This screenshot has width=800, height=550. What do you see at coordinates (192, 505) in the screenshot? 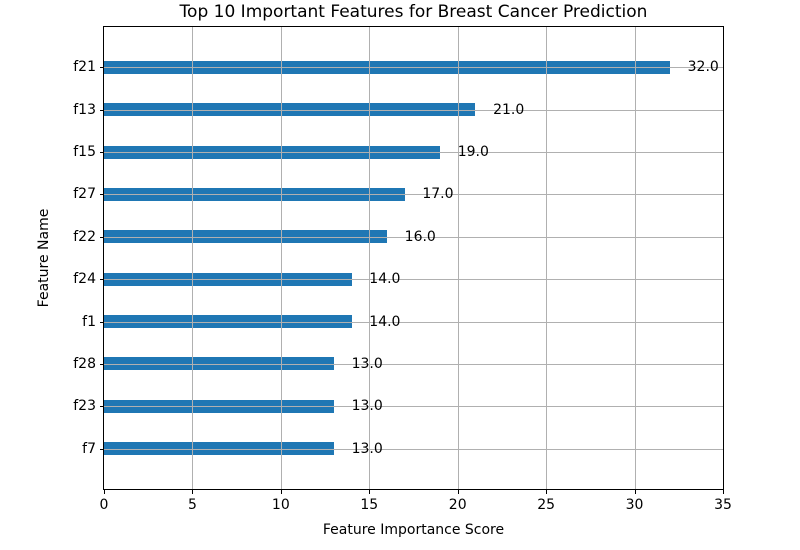
I see `x-tick-label-5: 5` at bounding box center [192, 505].